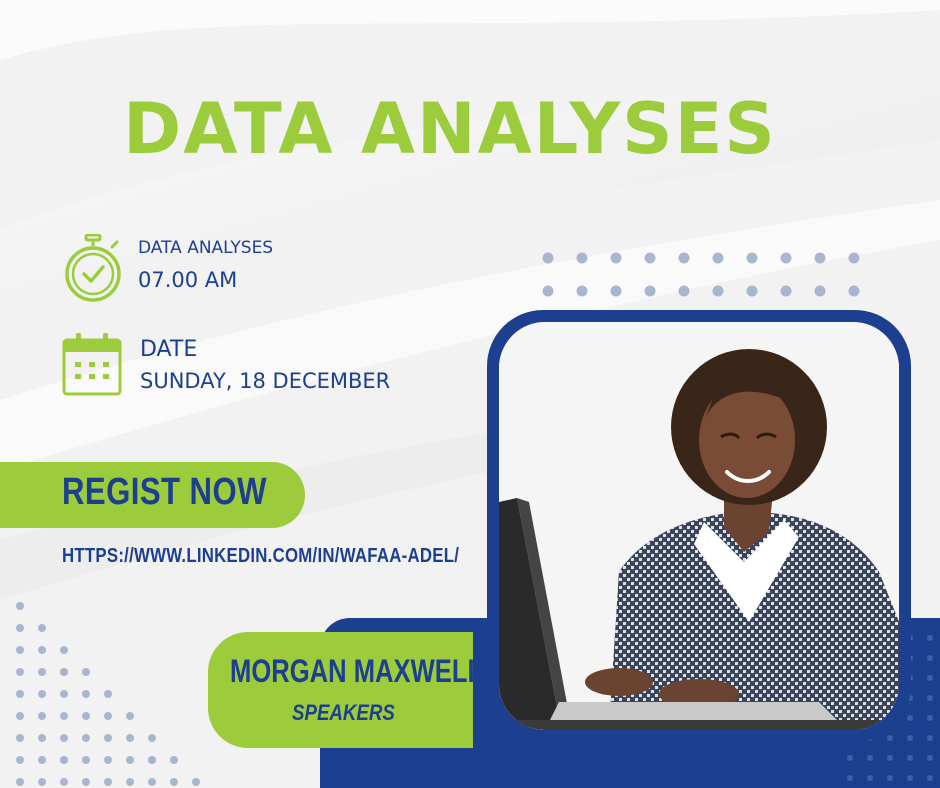 This screenshot has height=788, width=940. What do you see at coordinates (188, 280) in the screenshot?
I see `time-value: 07.00 AM` at bounding box center [188, 280].